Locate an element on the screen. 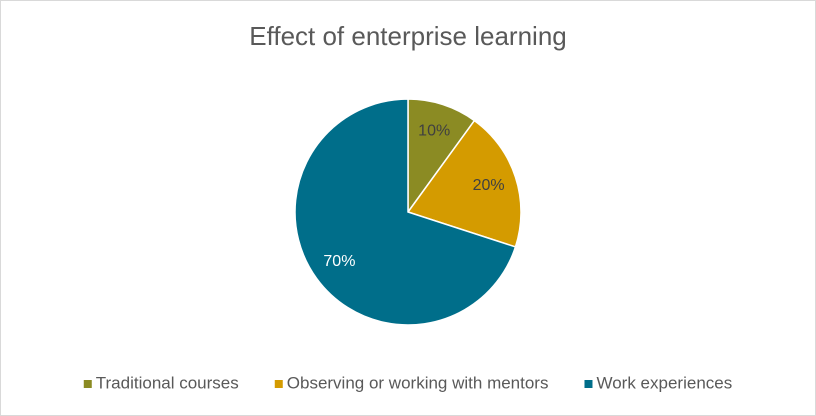 Image resolution: width=816 pixels, height=416 pixels. data-label: 20% is located at coordinates (489, 185).